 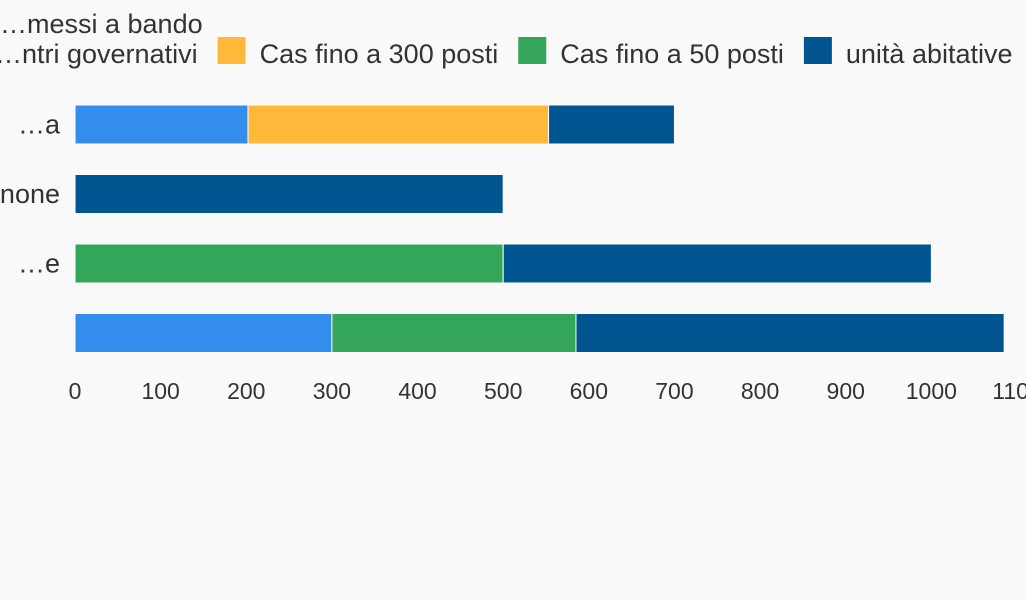 What do you see at coordinates (929, 54) in the screenshot?
I see `legend-label: unità abitative` at bounding box center [929, 54].